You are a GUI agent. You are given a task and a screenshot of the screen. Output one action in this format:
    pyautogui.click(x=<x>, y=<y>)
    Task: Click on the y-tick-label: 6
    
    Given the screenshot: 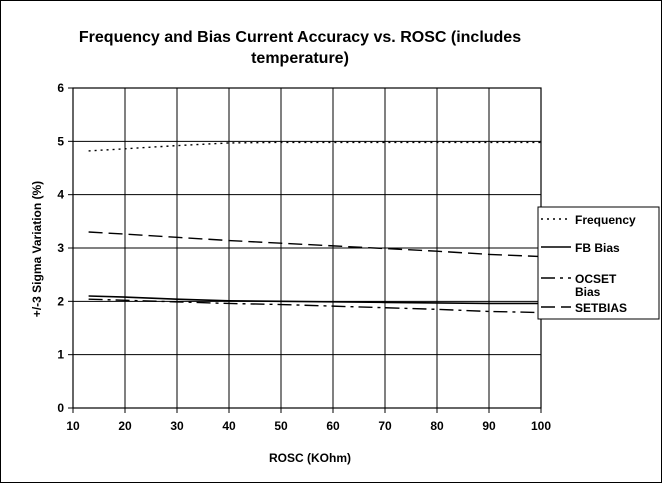 What is the action you would take?
    pyautogui.click(x=60, y=88)
    